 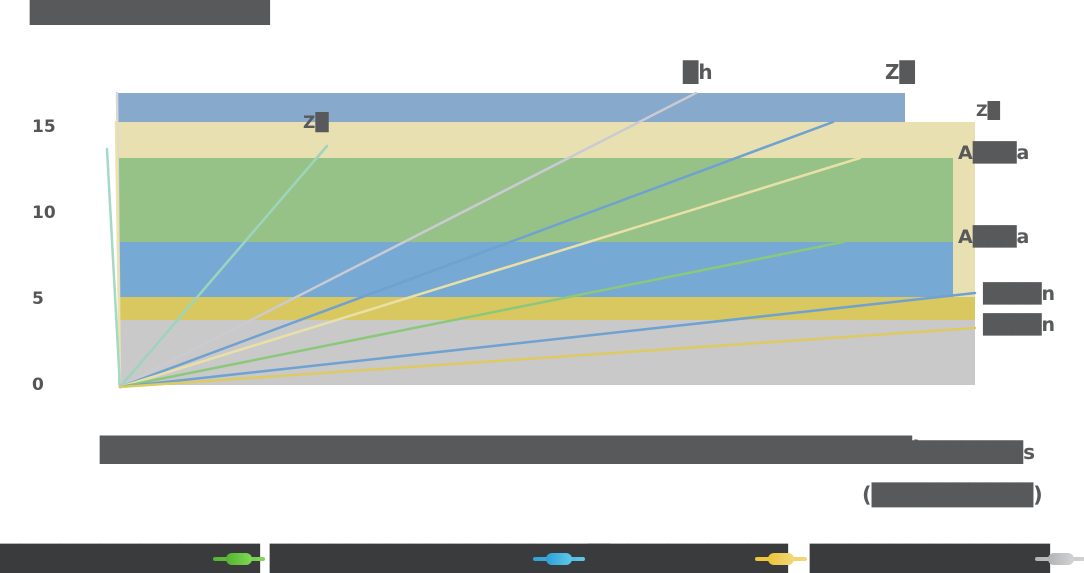 What do you see at coordinates (535, 200) in the screenshot?
I see `band-green` at bounding box center [535, 200].